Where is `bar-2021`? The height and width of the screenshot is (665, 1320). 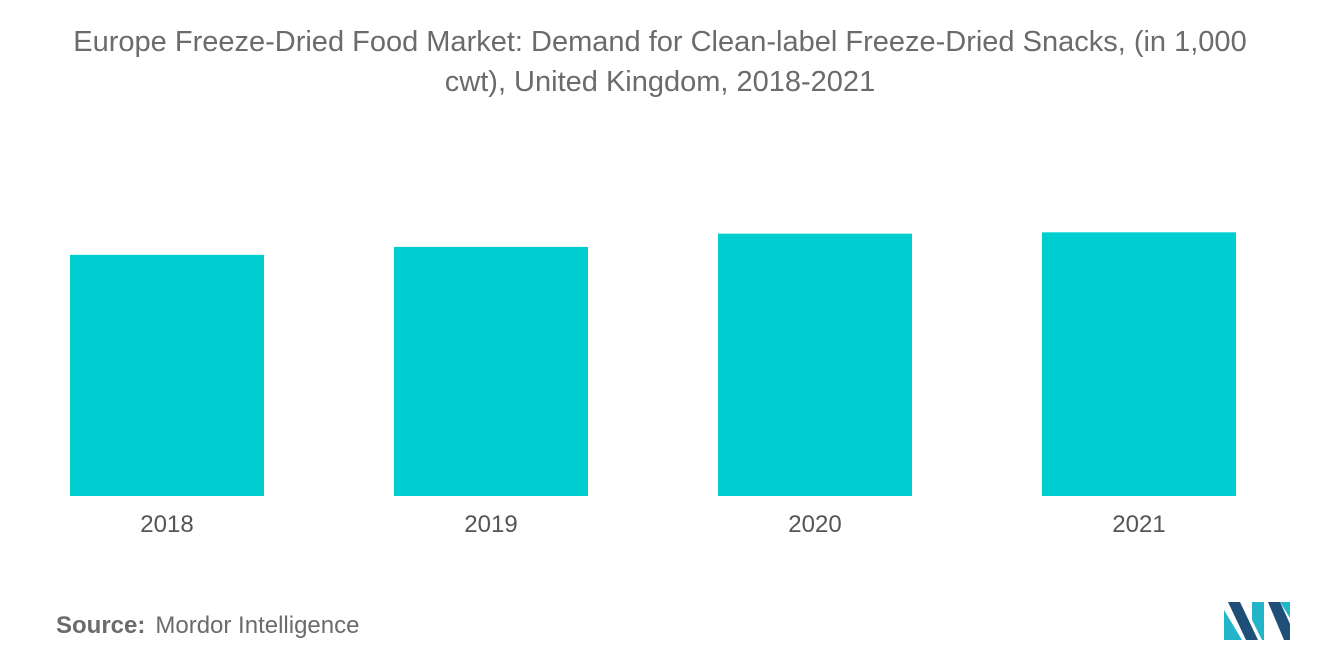 bar-2021 is located at coordinates (1139, 364).